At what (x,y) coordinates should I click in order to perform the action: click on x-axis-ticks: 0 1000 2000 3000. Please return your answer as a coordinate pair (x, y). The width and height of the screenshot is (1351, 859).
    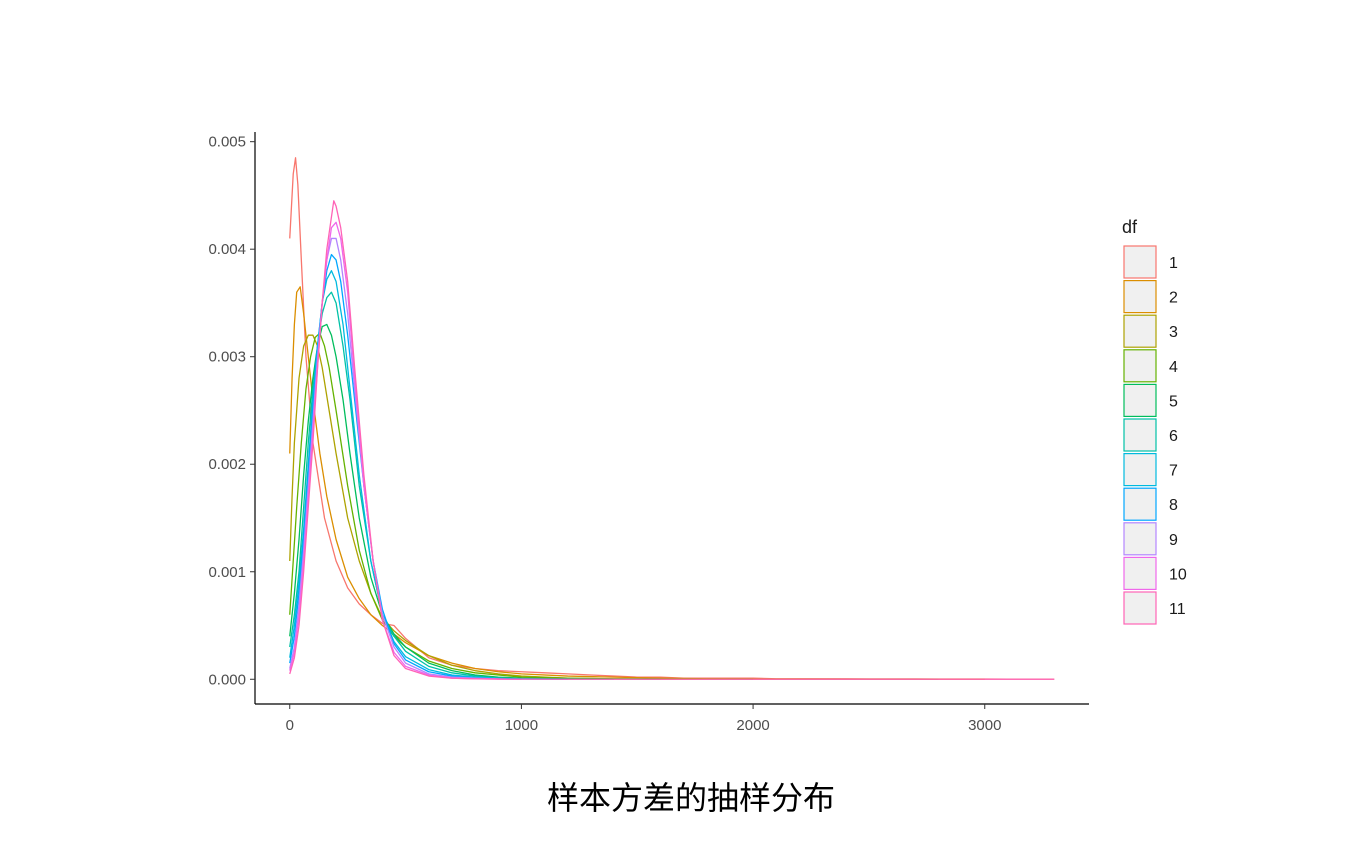
    Looking at the image, I should click on (643, 719).